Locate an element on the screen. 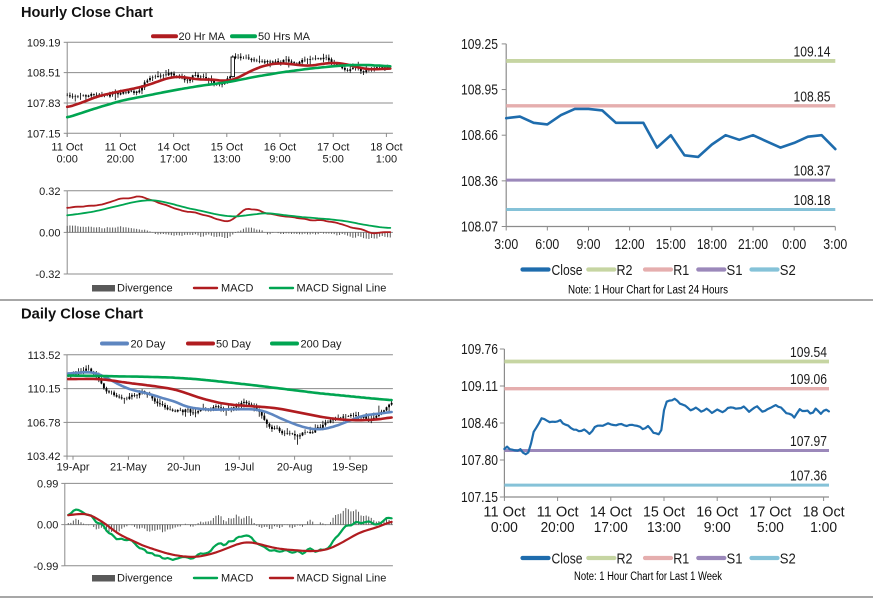 The width and height of the screenshot is (873, 606). svg-text: 20-Aug is located at coordinates (294, 467).